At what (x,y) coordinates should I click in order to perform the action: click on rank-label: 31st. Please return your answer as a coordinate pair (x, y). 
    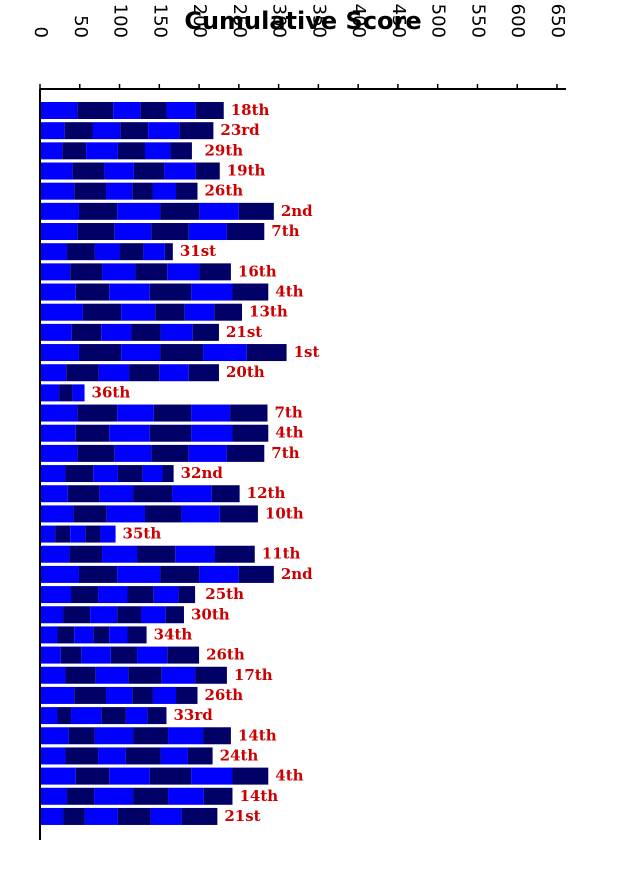
    Looking at the image, I should click on (198, 251).